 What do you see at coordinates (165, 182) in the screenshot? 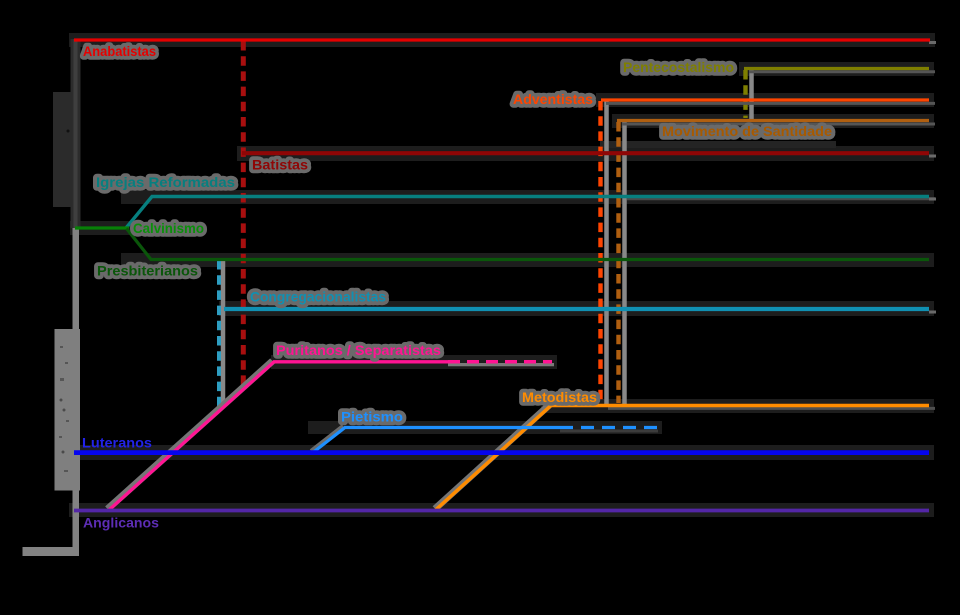
I see `svg-text: Igrejas Reformadas` at bounding box center [165, 182].